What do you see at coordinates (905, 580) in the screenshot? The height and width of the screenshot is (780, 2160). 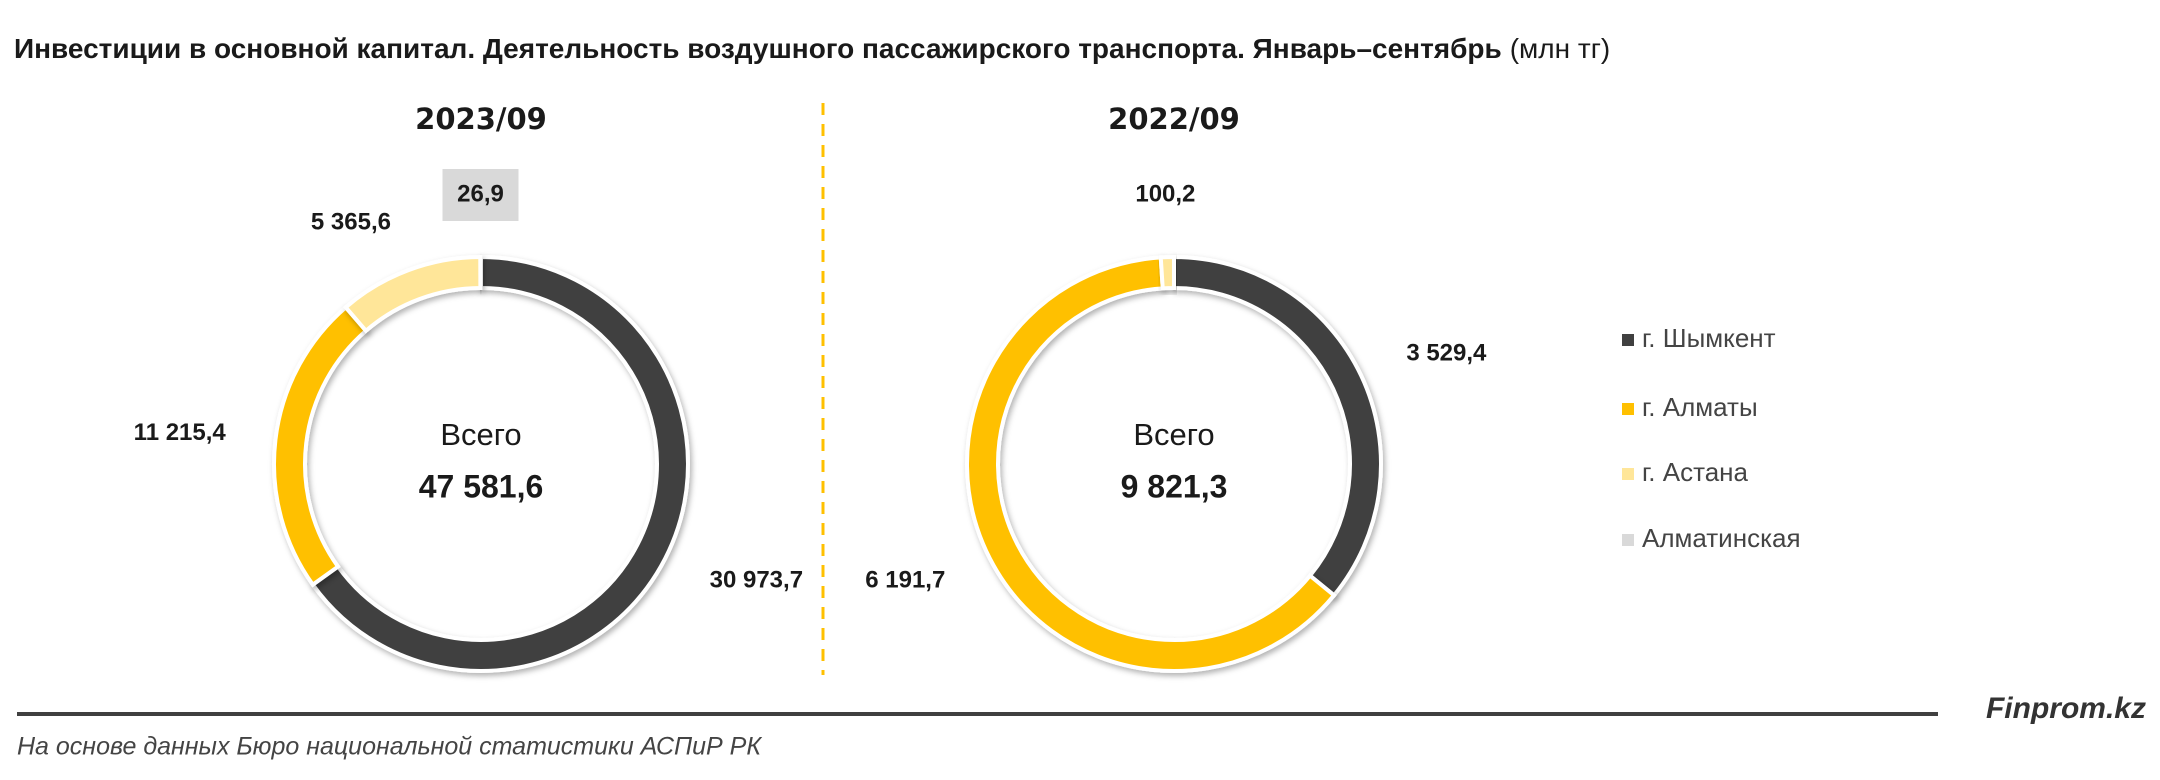 I see `data-label: 6 191,7` at bounding box center [905, 580].